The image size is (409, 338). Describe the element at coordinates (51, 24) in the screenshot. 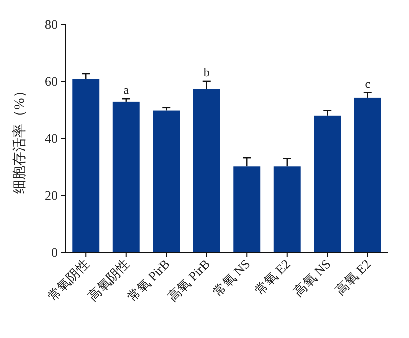

I see `y-tick-label: 80` at that location.